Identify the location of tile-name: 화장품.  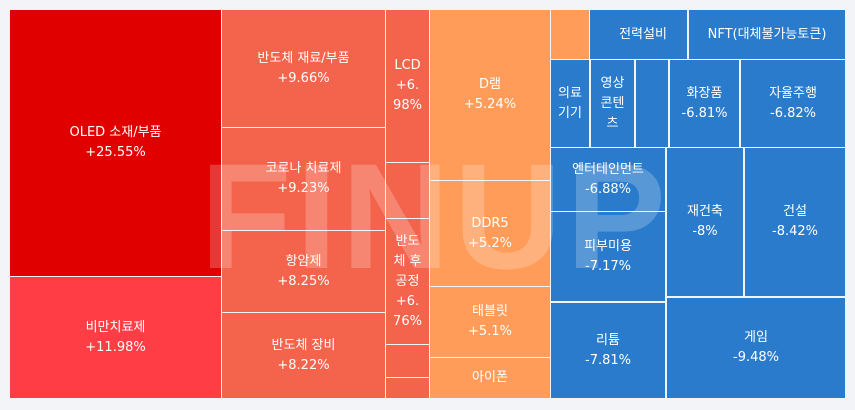
(704, 93).